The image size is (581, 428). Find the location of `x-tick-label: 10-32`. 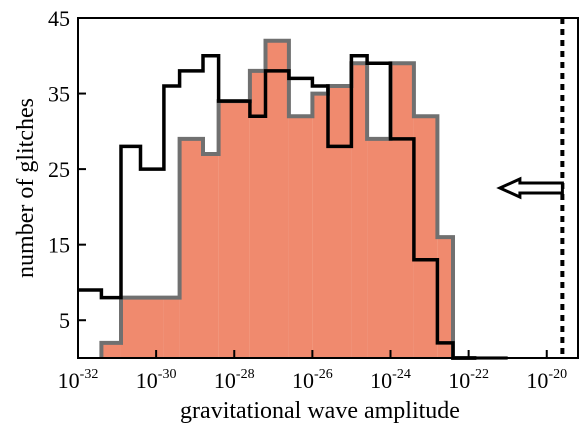

x-tick-label: 10-32 is located at coordinates (78, 380).